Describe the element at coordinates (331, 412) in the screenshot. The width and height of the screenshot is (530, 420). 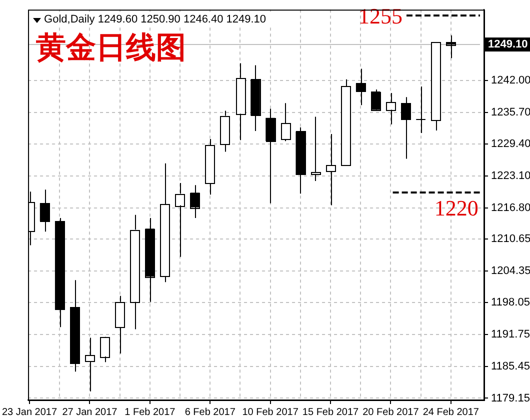
I see `x-tick-label: 15 Feb 2017` at that location.